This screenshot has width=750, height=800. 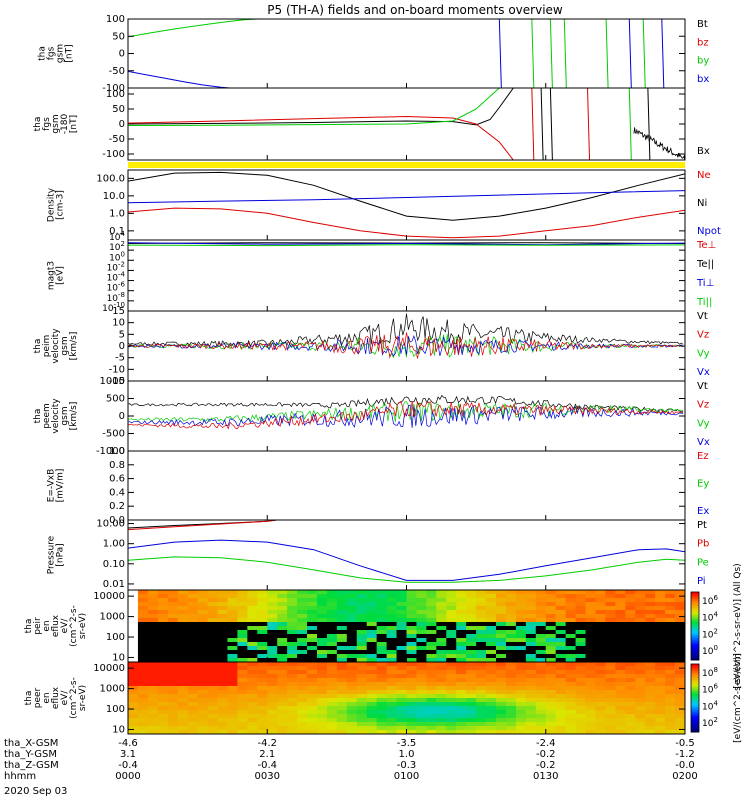 I want to click on legend-label: Ne, so click(x=704, y=175).